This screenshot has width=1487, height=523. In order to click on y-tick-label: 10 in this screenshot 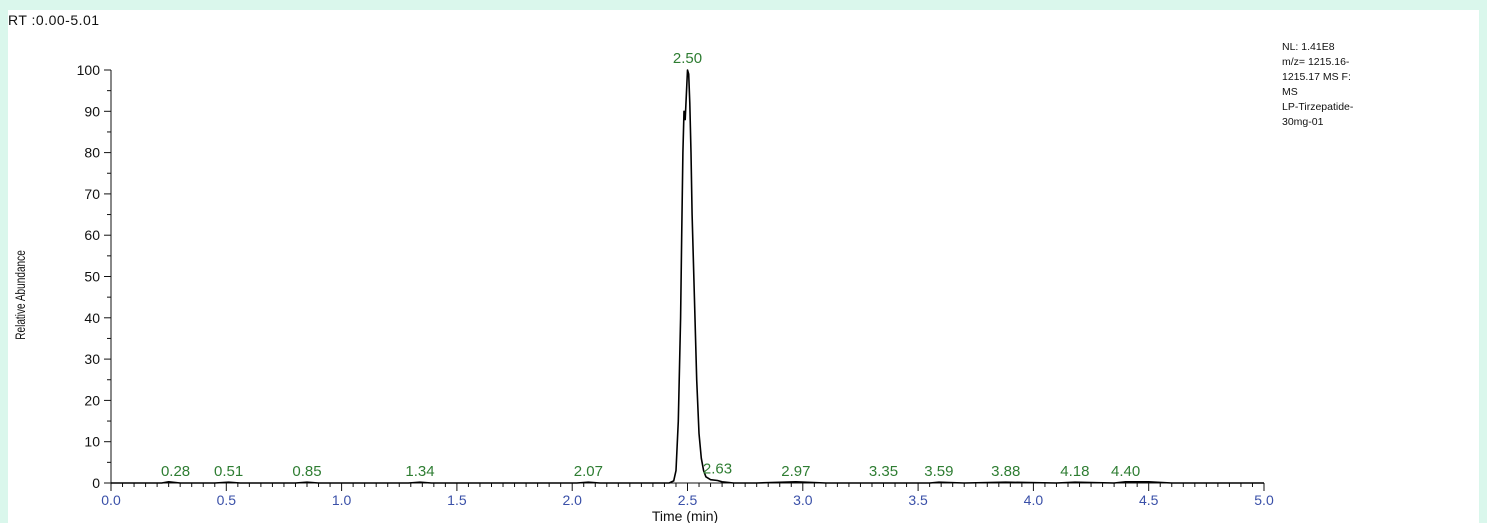, I will do `click(92, 442)`.